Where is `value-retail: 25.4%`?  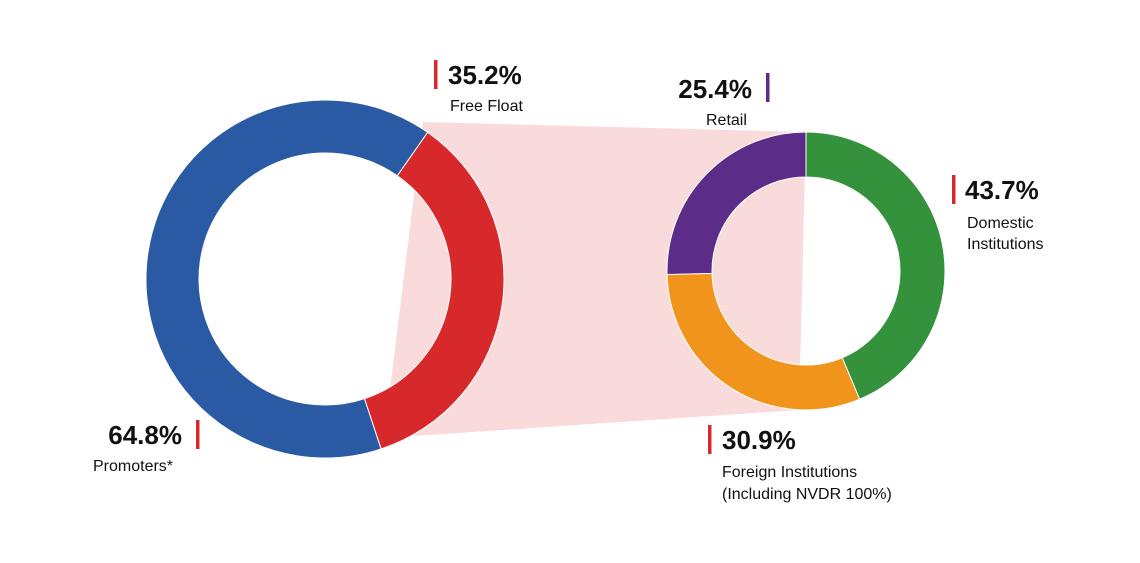 value-retail: 25.4% is located at coordinates (715, 89).